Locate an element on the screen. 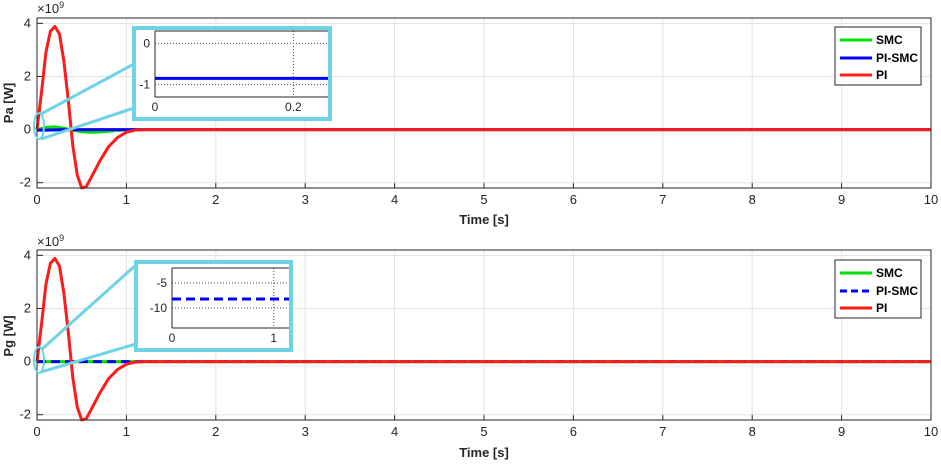 The width and height of the screenshot is (941, 464). bottom-legend-label-smc: SMC is located at coordinates (889, 273).